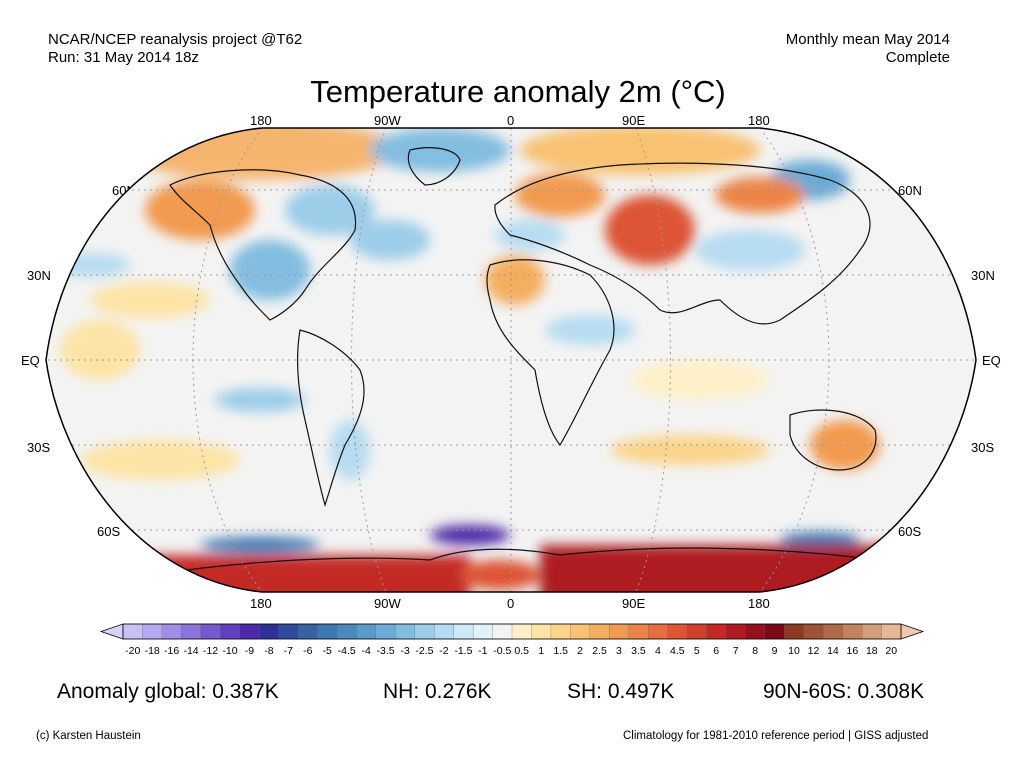 The image size is (1024, 768). What do you see at coordinates (168, 691) in the screenshot?
I see `stat-global: Anomaly global: 0.387K` at bounding box center [168, 691].